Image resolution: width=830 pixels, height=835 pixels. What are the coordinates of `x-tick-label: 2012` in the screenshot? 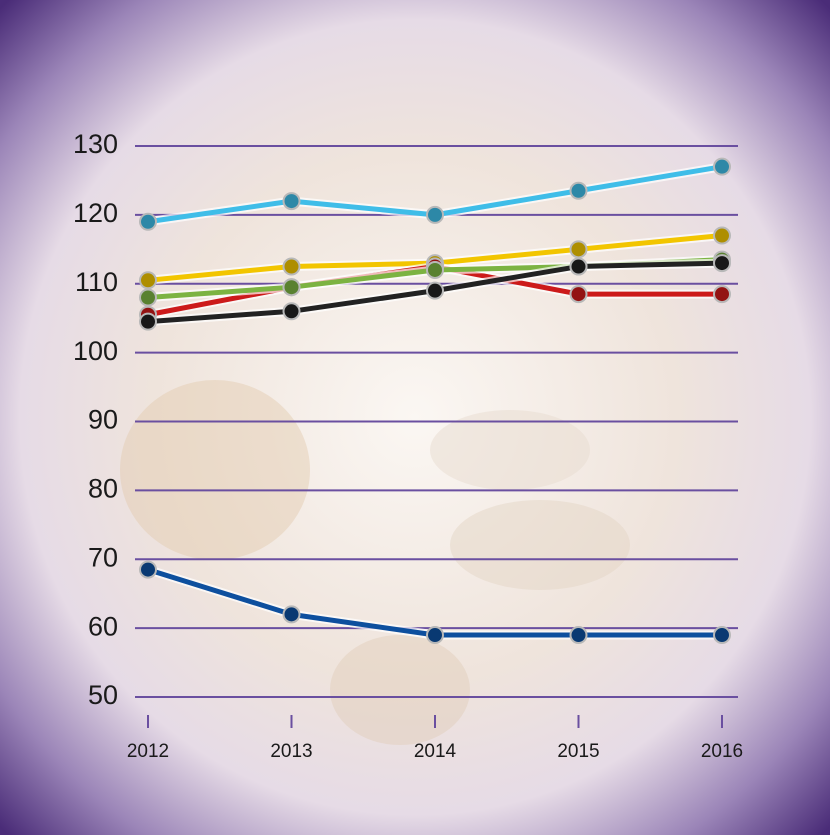 It's located at (148, 751).